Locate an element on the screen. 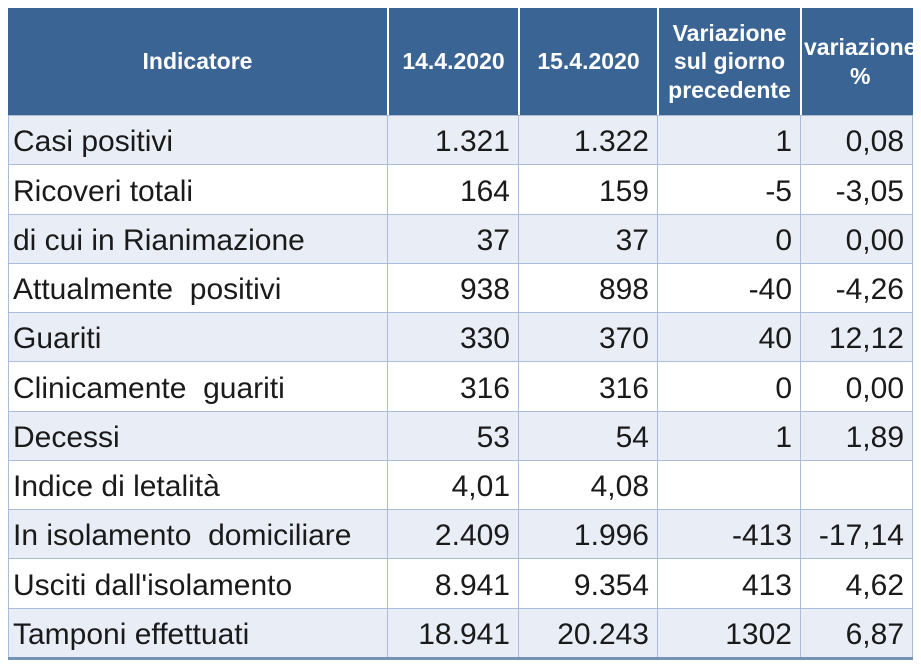 This screenshot has width=921, height=664. cell: 938 is located at coordinates (452, 288).